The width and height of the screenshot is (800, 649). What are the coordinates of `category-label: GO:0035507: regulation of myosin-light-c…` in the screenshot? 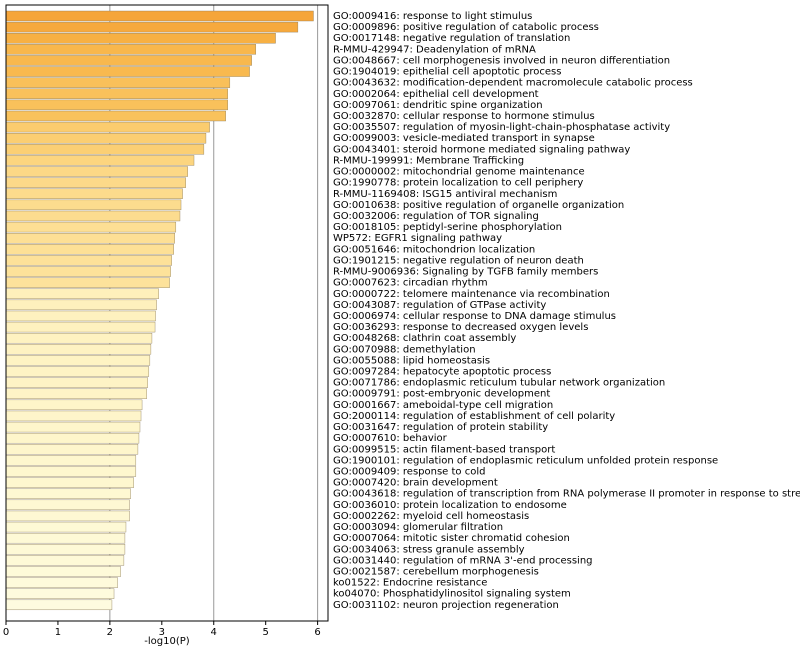 It's located at (501, 127).